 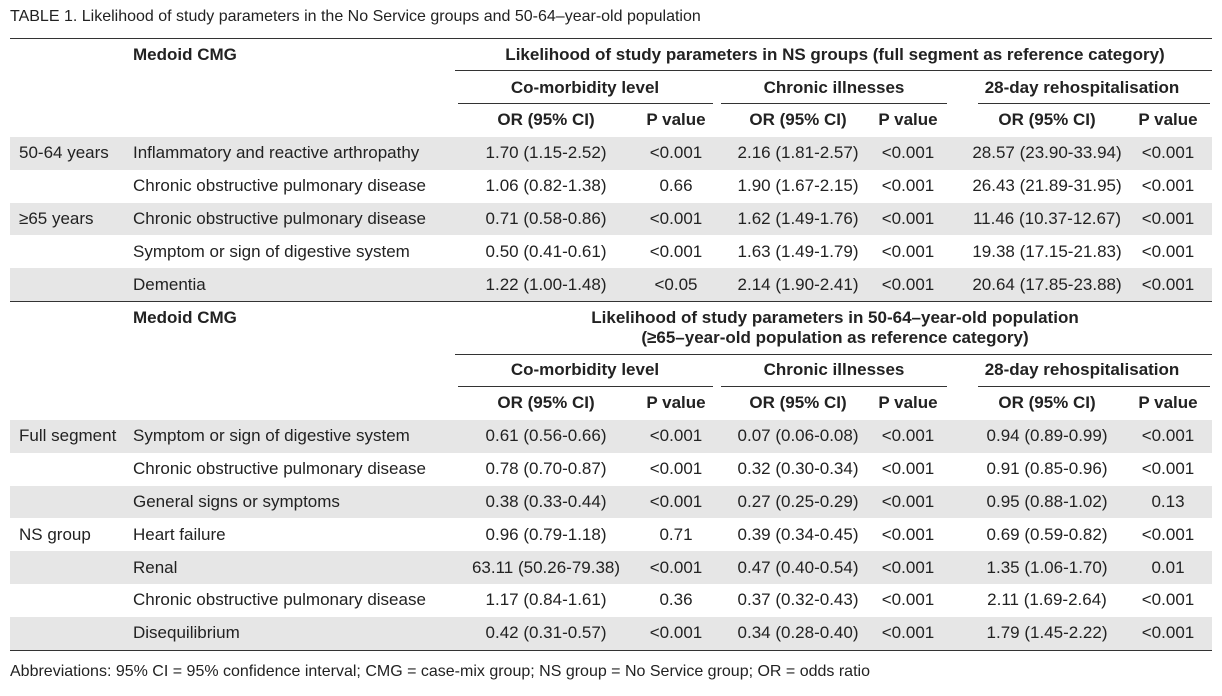 What do you see at coordinates (834, 369) in the screenshot?
I see `subgroup-header: Chronic illnesses` at bounding box center [834, 369].